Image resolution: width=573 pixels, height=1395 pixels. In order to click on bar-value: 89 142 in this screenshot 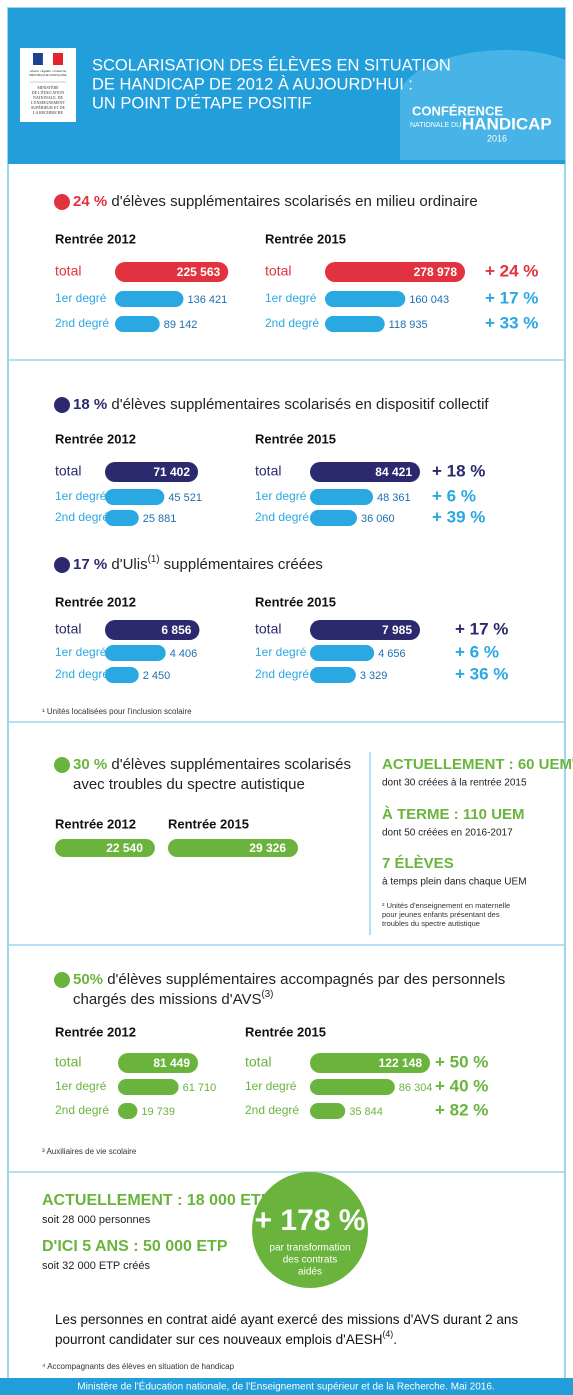, I will do `click(181, 325)`.